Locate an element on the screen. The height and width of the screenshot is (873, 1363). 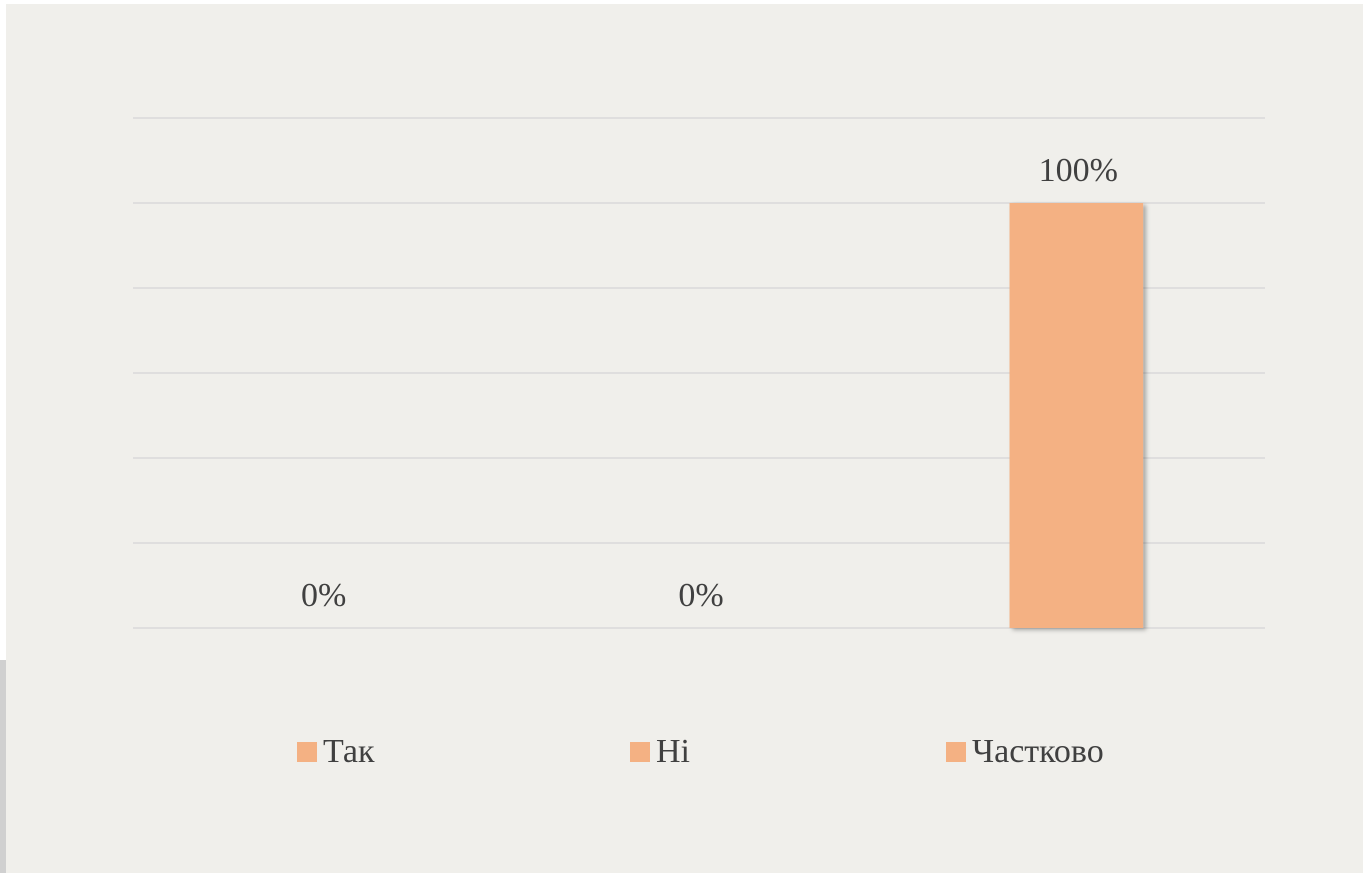
bar is located at coordinates (1076, 415).